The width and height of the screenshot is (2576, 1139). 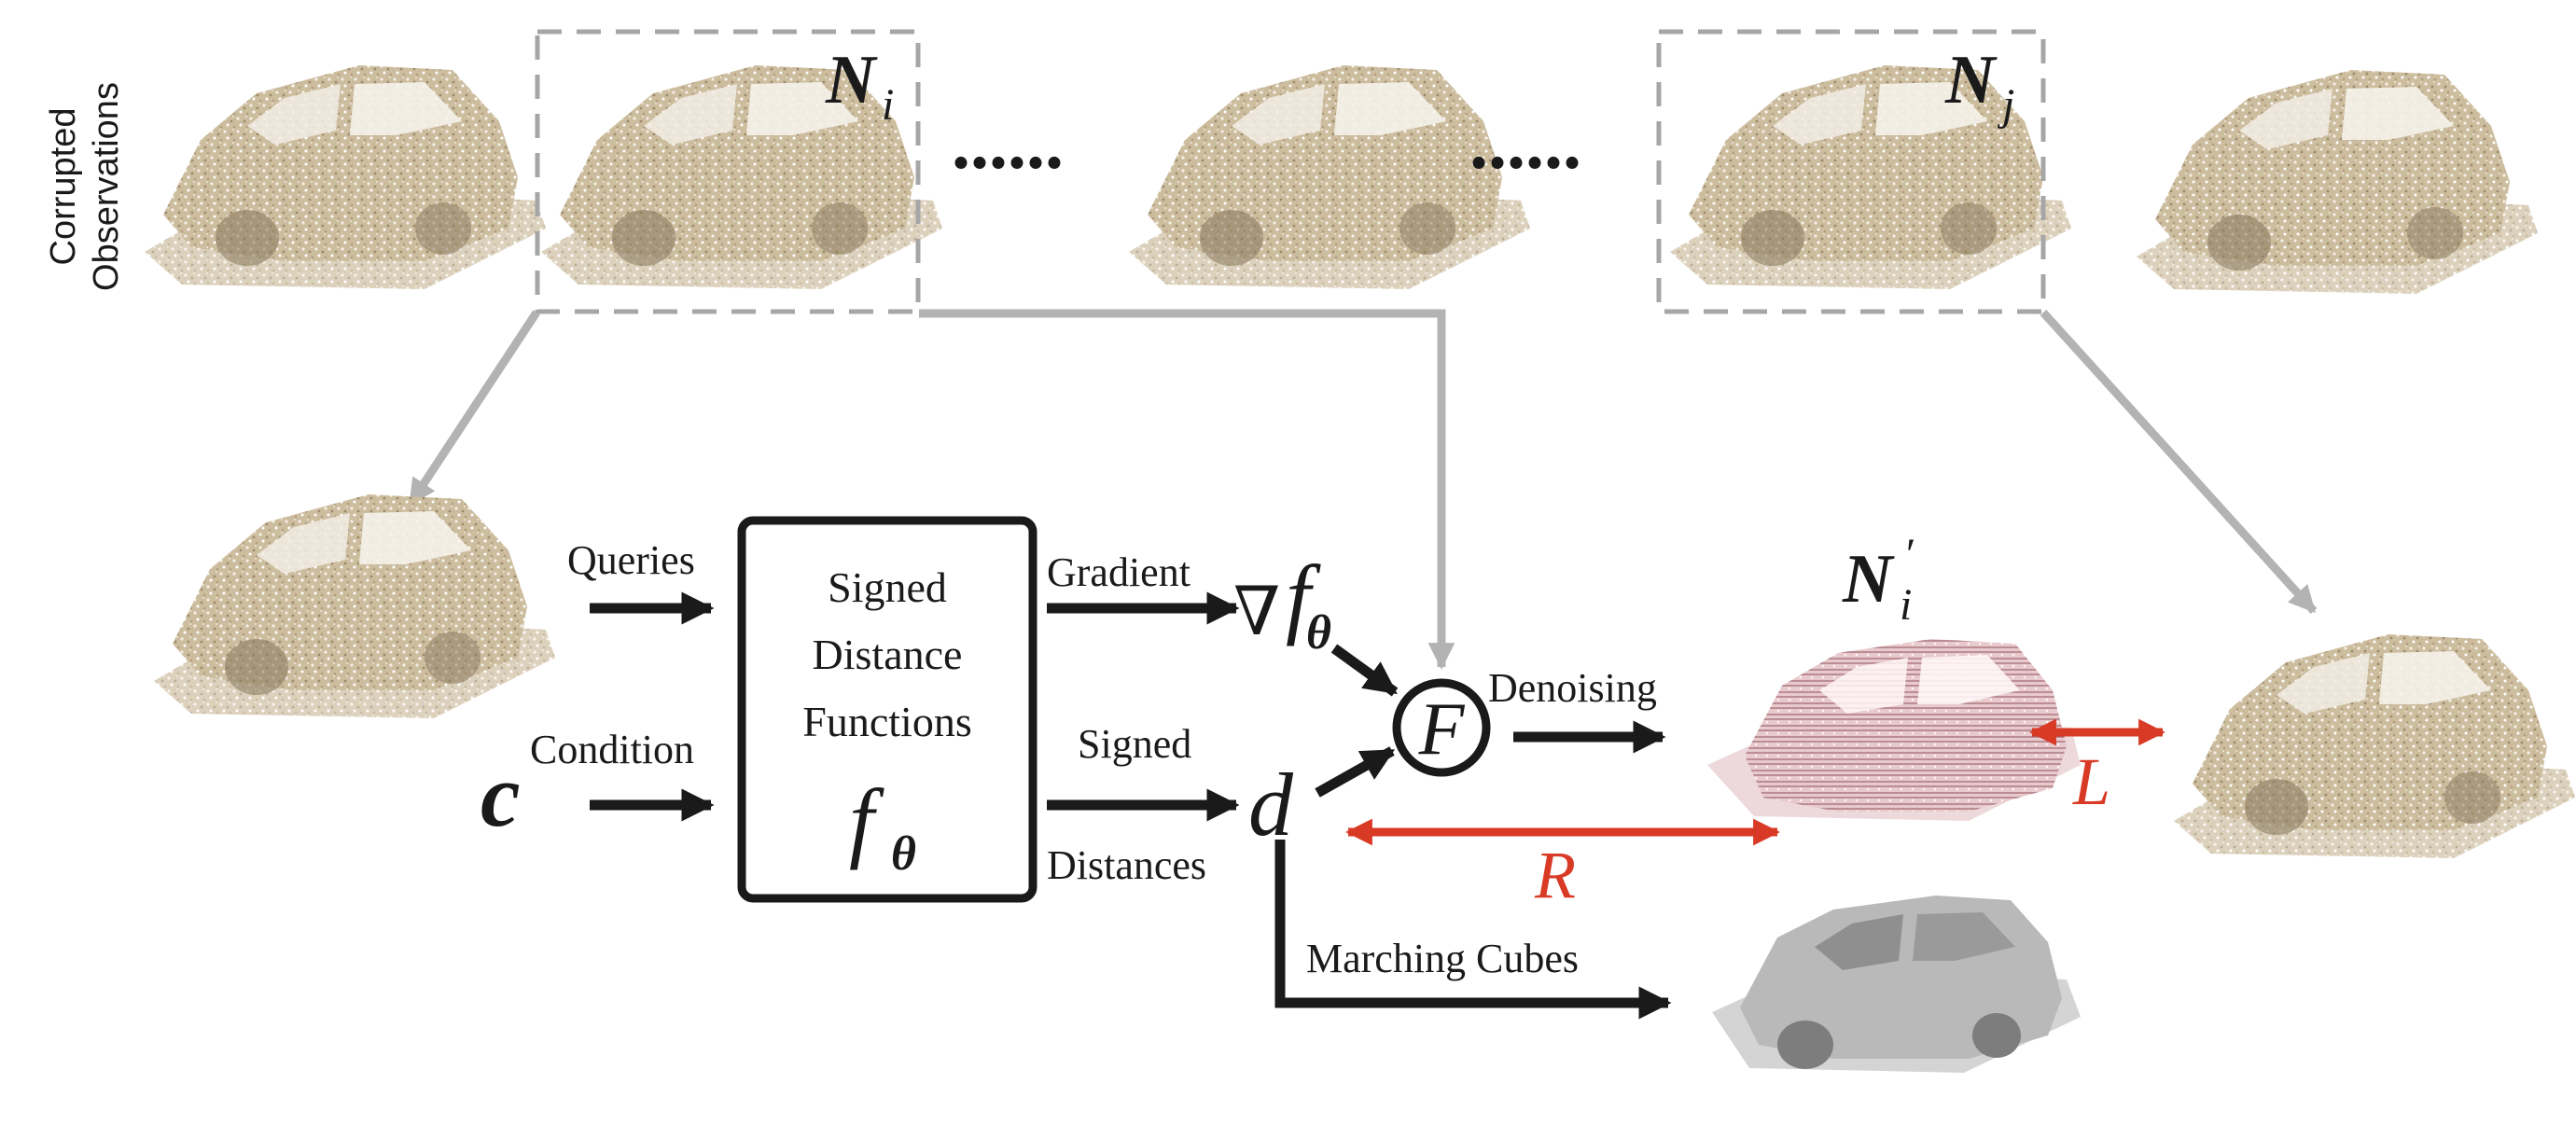 I want to click on sdf-line3: Functions, so click(x=886, y=721).